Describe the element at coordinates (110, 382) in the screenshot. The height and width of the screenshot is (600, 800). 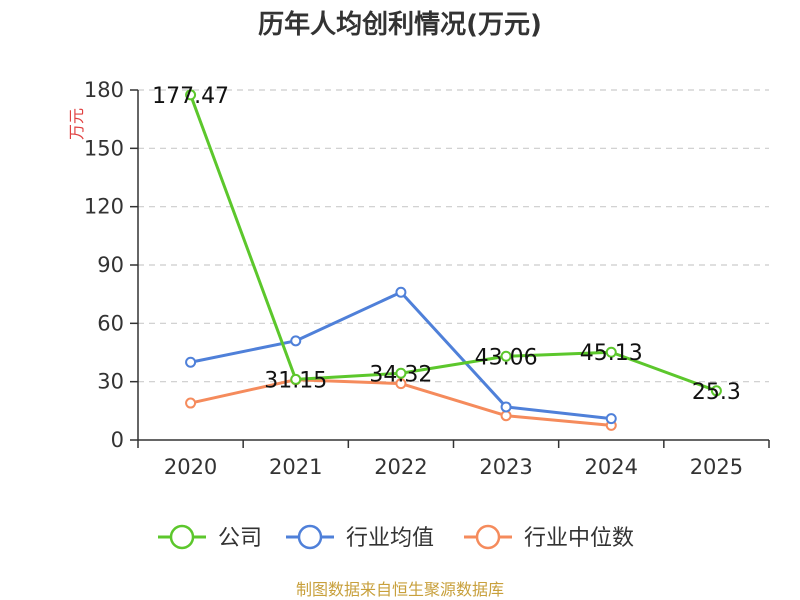
I see `y-tick-label: 30` at that location.